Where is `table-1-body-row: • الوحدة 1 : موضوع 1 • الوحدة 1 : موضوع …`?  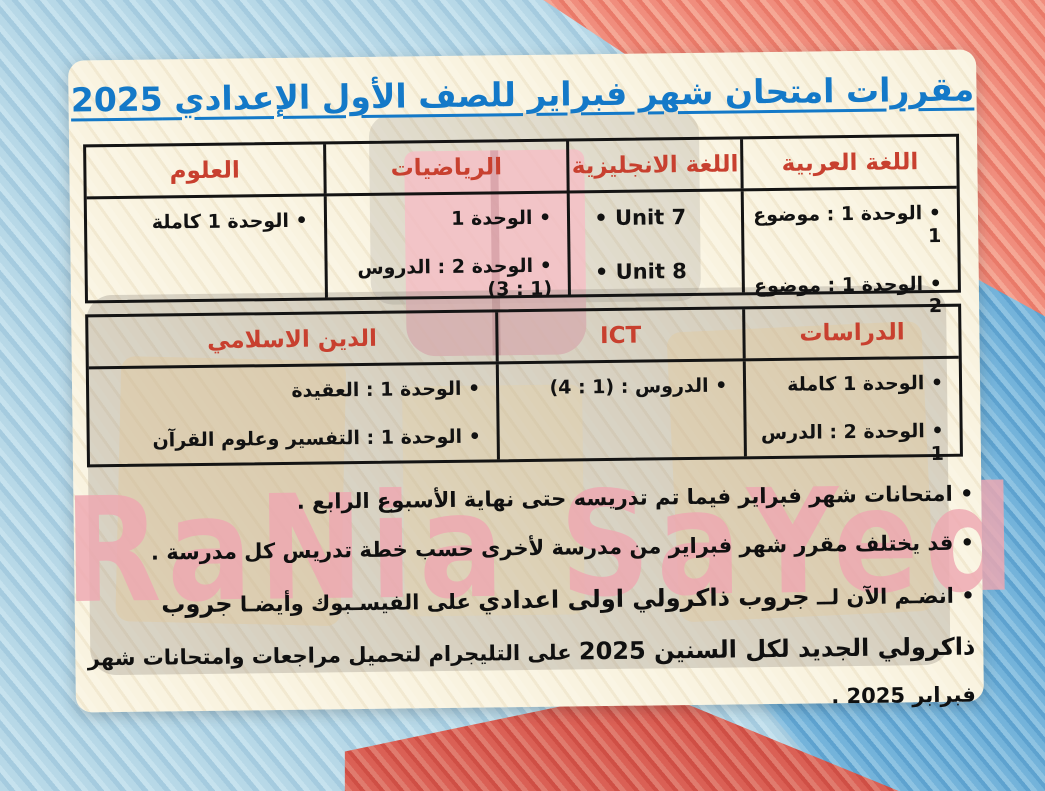
table-1-body-row: • الوحدة 1 : موضوع 1 • الوحدة 1 : موضوع … is located at coordinates (522, 252).